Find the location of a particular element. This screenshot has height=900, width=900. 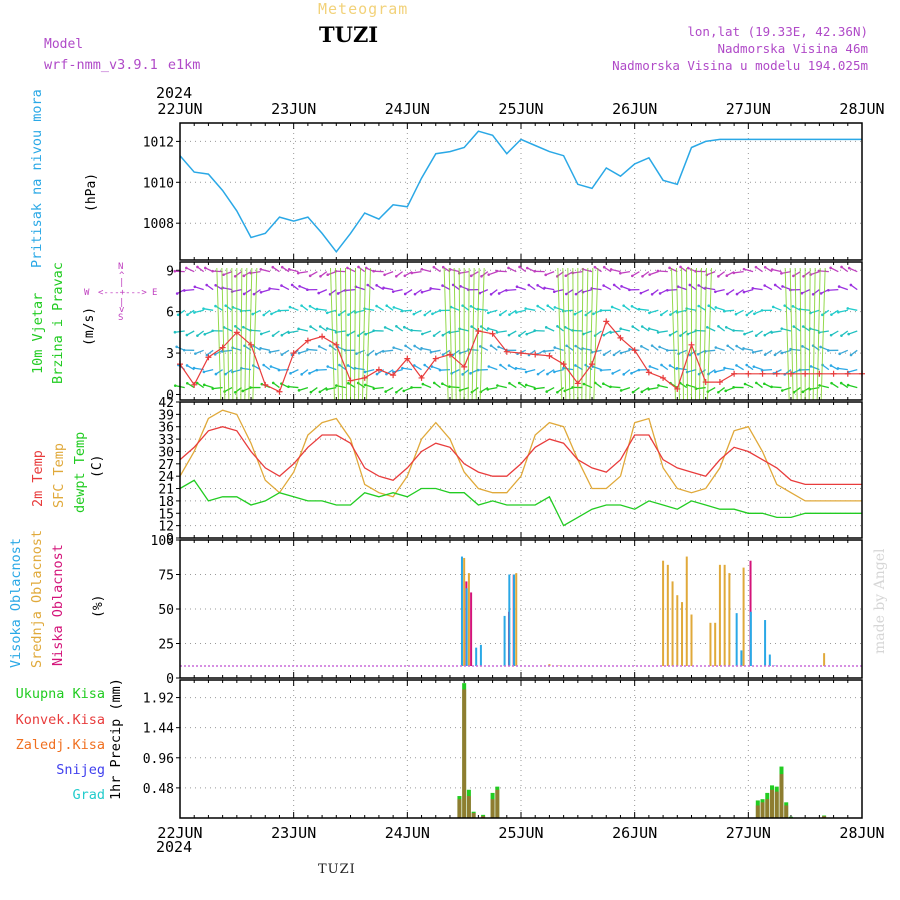

y-tick-label: 0 is located at coordinates (170, 679).